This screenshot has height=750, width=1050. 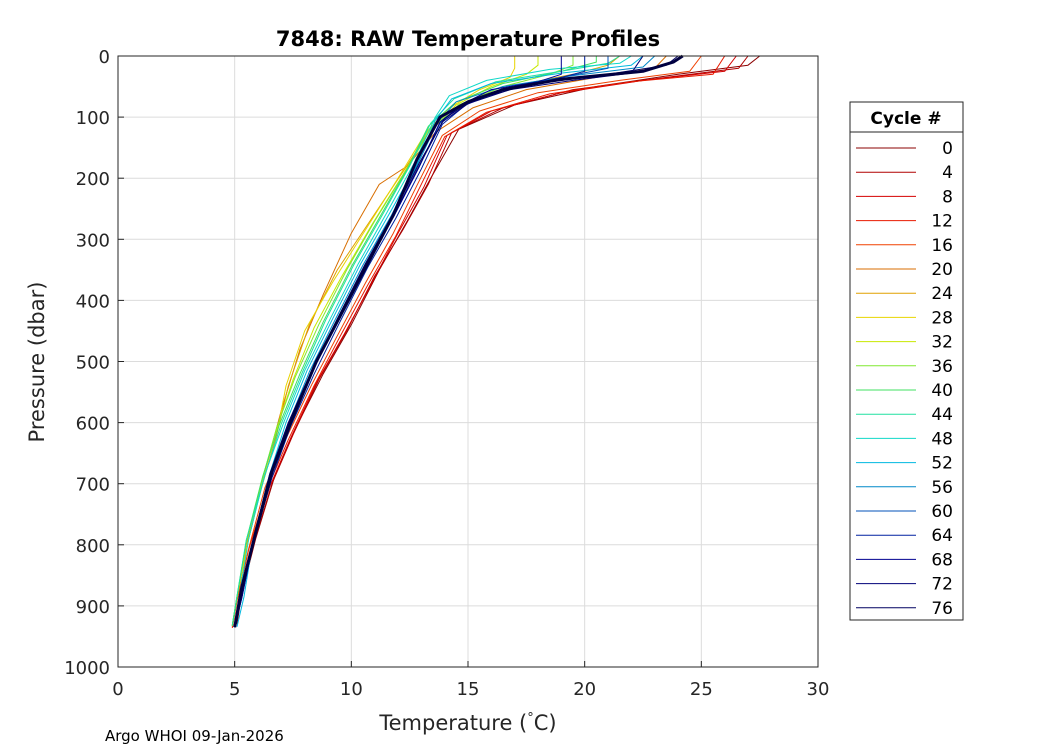 What do you see at coordinates (37, 362) in the screenshot?
I see `y-axis-label: Pressure (dbar)` at bounding box center [37, 362].